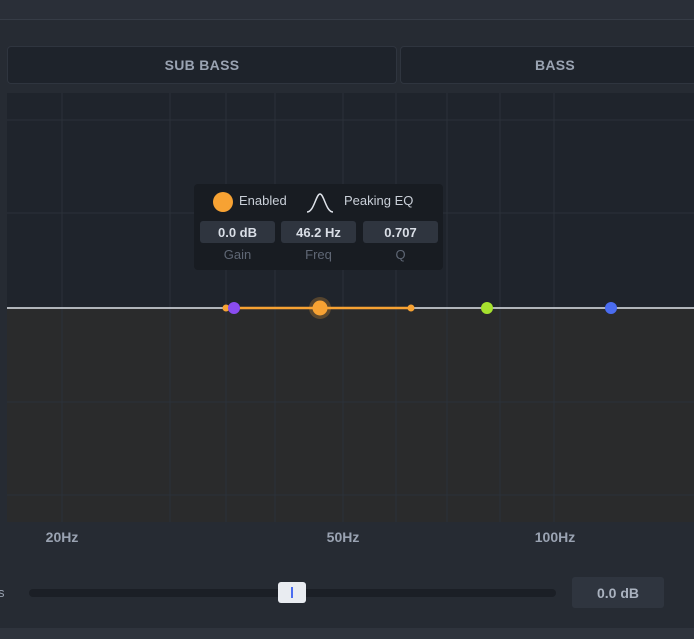 This screenshot has height=639, width=694. I want to click on gain-caption: Gain, so click(237, 254).